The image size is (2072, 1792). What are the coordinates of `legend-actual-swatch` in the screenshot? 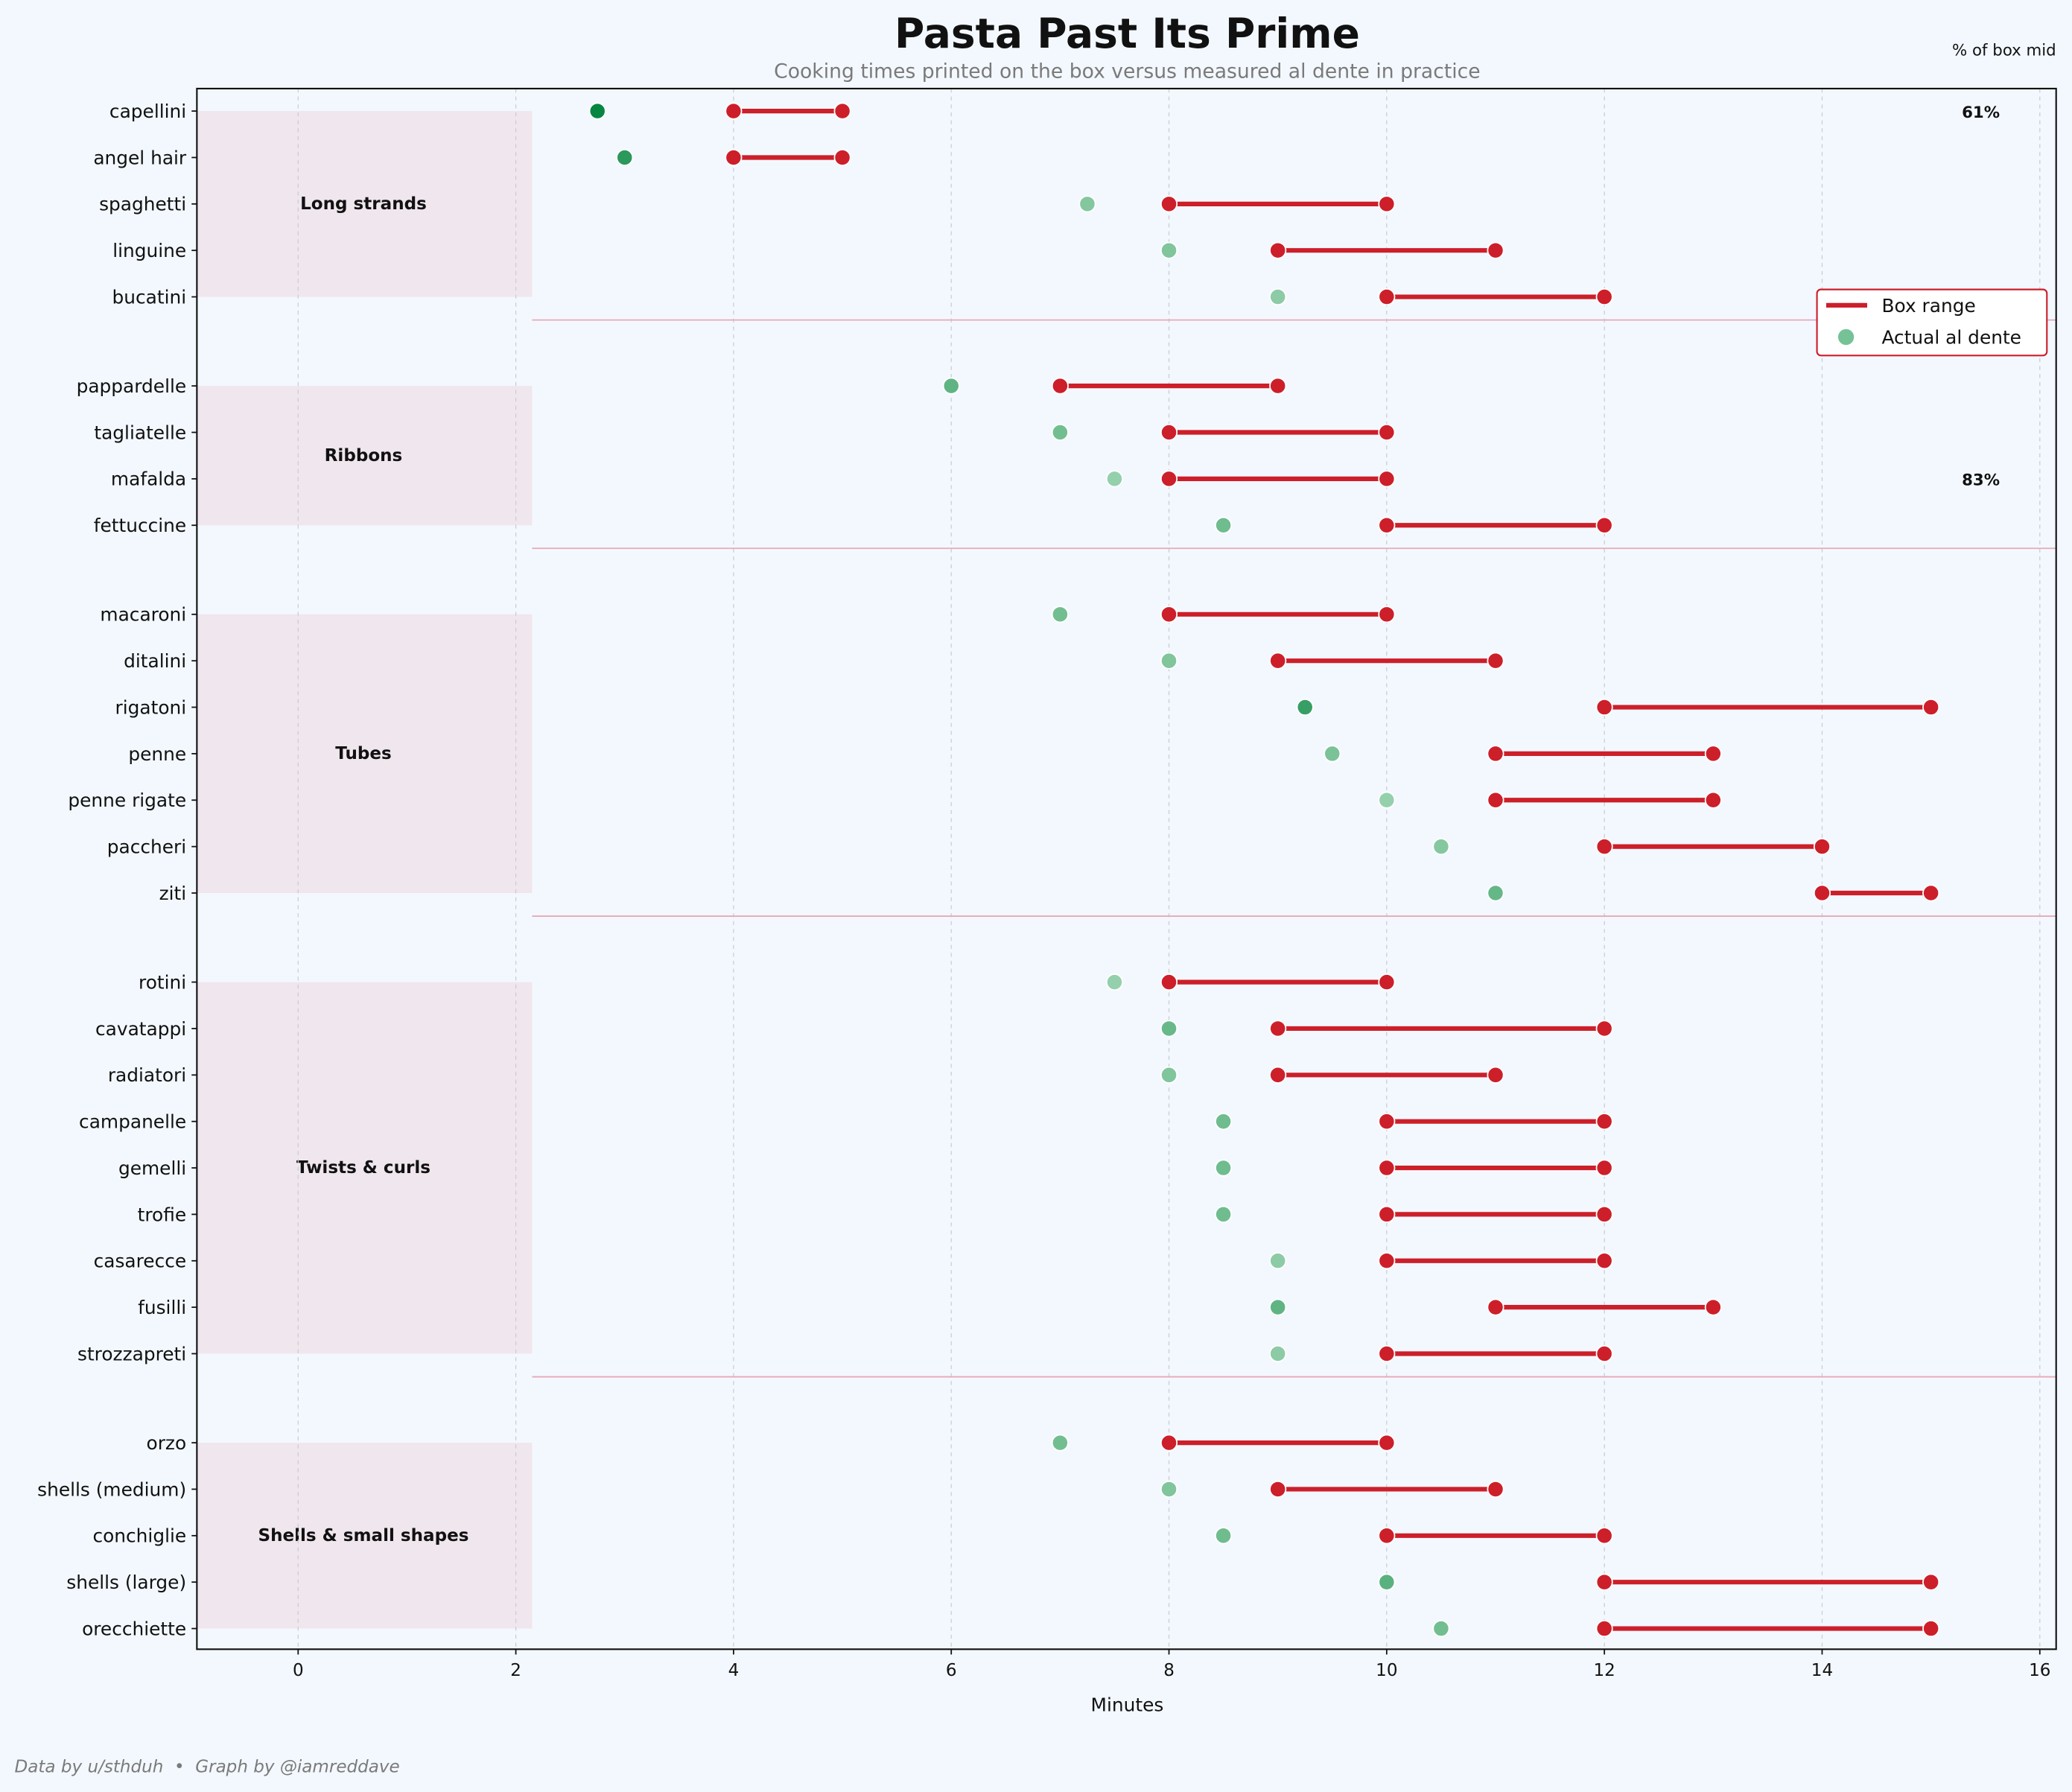 It's located at (1846, 337).